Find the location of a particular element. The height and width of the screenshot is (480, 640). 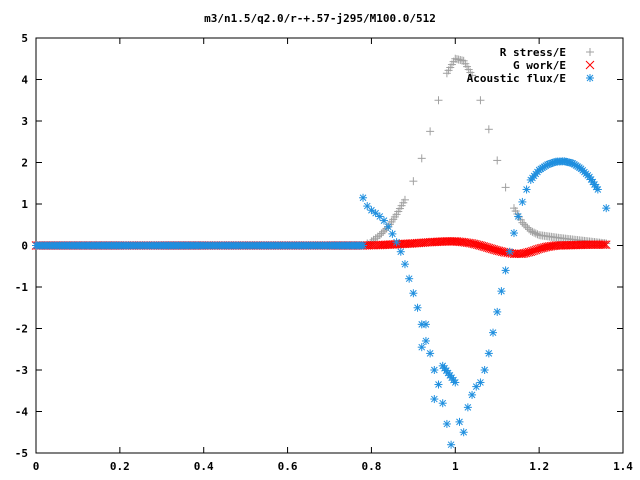

y-tick-label: 1 is located at coordinates (24, 204).